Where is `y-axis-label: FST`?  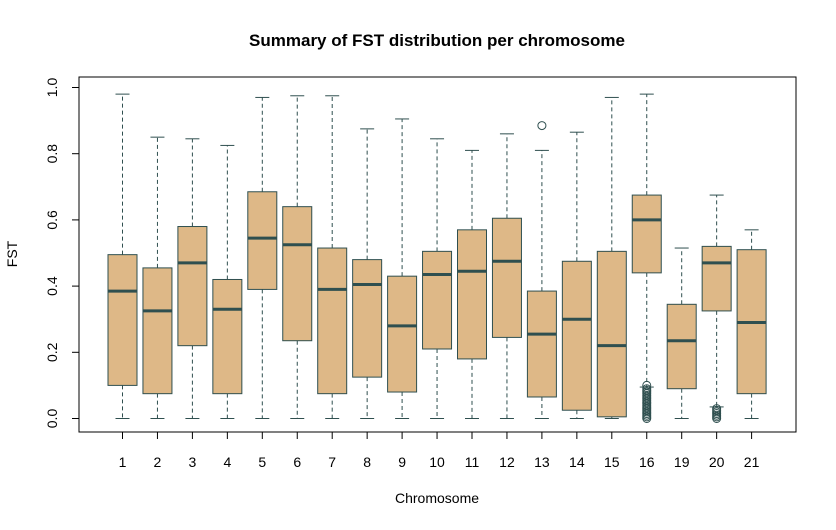
y-axis-label: FST is located at coordinates (12, 253).